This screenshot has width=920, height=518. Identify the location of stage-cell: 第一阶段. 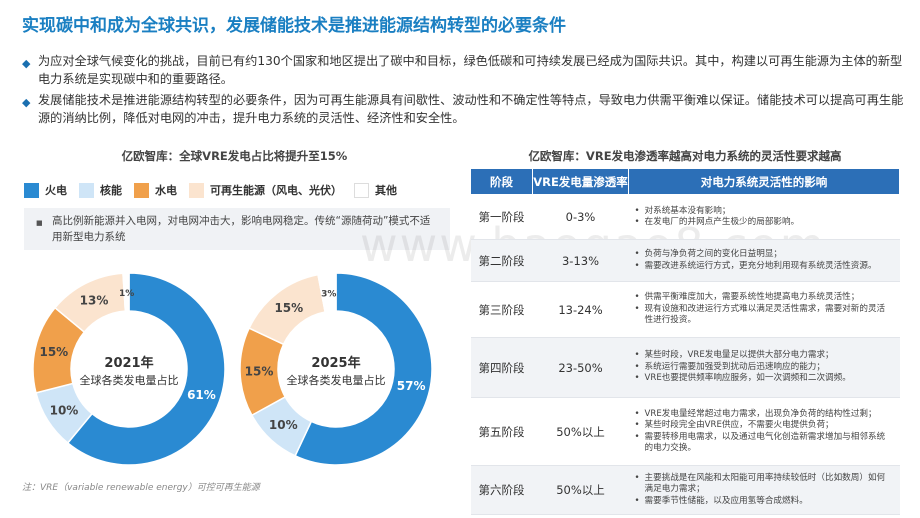
(501, 217).